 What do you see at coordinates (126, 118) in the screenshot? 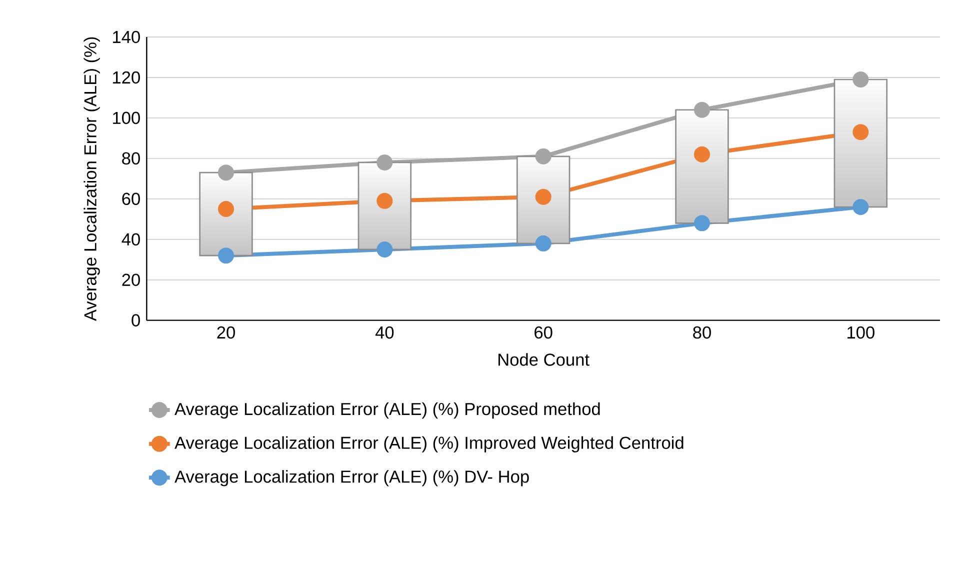
I see `y-tick-label: 100` at bounding box center [126, 118].